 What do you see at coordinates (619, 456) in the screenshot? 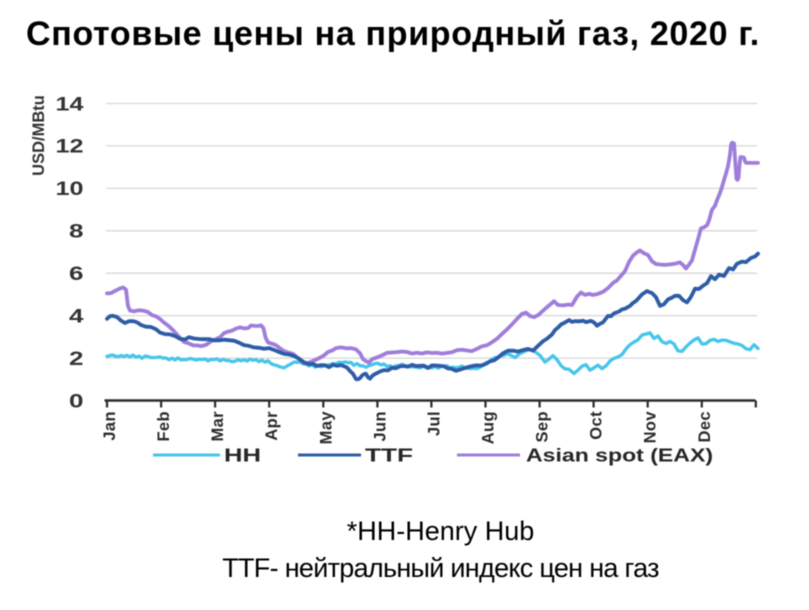
I see `svg-text: Asian spot (EAX)` at bounding box center [619, 456].